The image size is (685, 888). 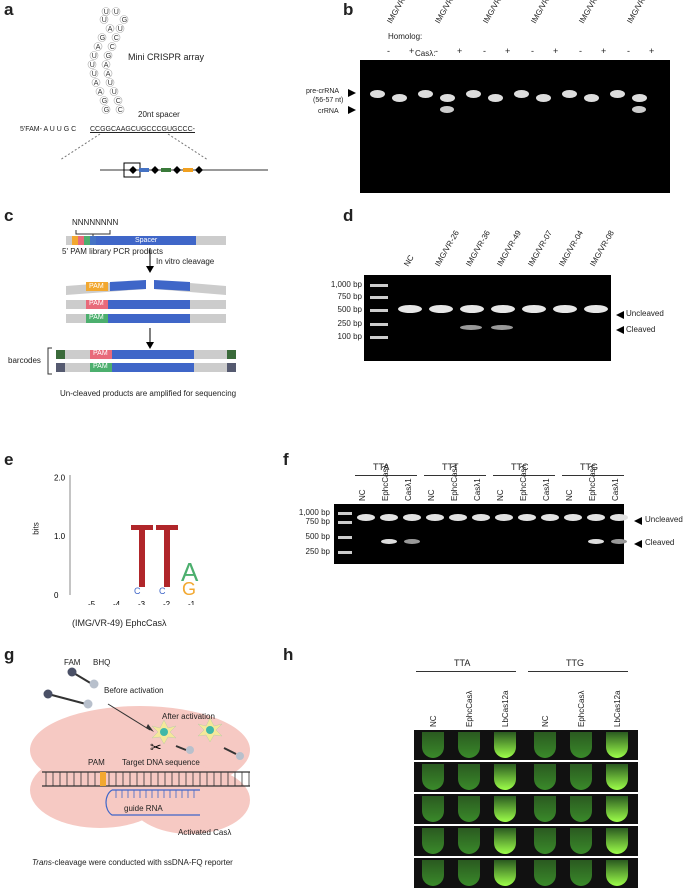 I want to click on homolog-label-2: IMG/VR-49, so click(x=495, y=13).